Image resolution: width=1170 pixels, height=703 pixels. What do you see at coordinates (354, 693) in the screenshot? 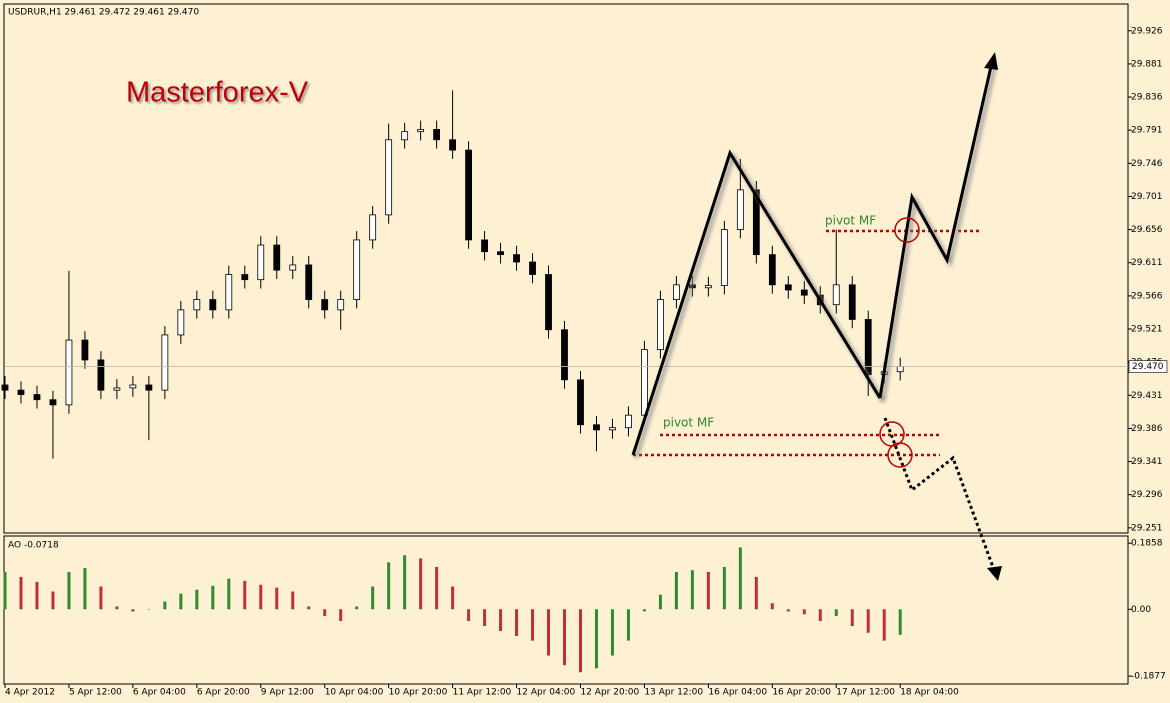
I see `x-tick-label: 10 Apr 04:00` at bounding box center [354, 693].